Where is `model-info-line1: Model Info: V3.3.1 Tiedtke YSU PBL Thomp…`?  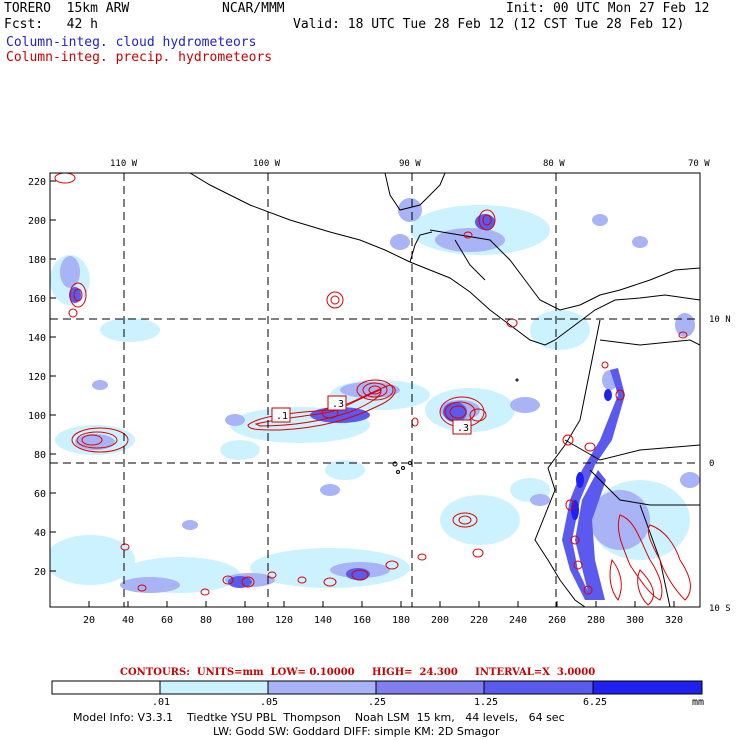
model-info-line1: Model Info: V3.3.1 Tiedtke YSU PBL Thomp… is located at coordinates (319, 717).